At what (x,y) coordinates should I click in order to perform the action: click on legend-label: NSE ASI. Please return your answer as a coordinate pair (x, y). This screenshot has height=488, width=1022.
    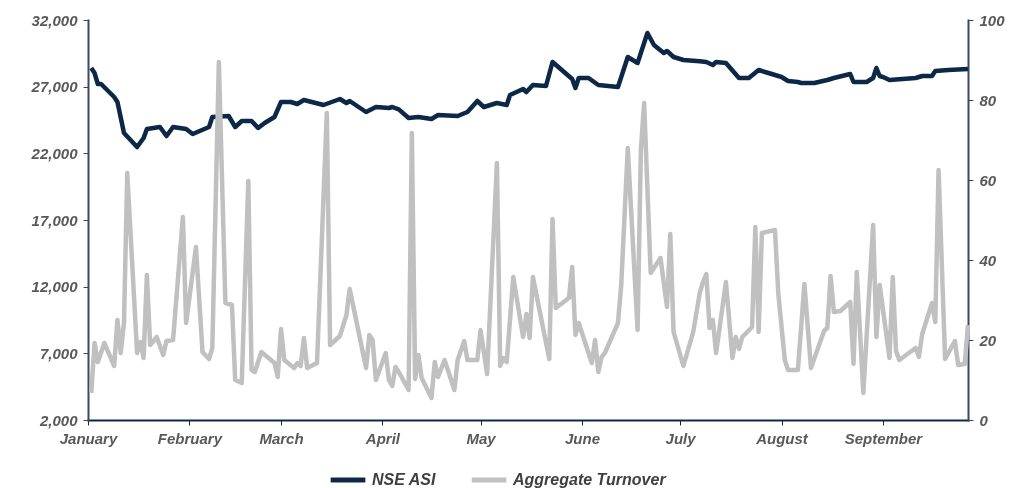
    Looking at the image, I should click on (404, 479).